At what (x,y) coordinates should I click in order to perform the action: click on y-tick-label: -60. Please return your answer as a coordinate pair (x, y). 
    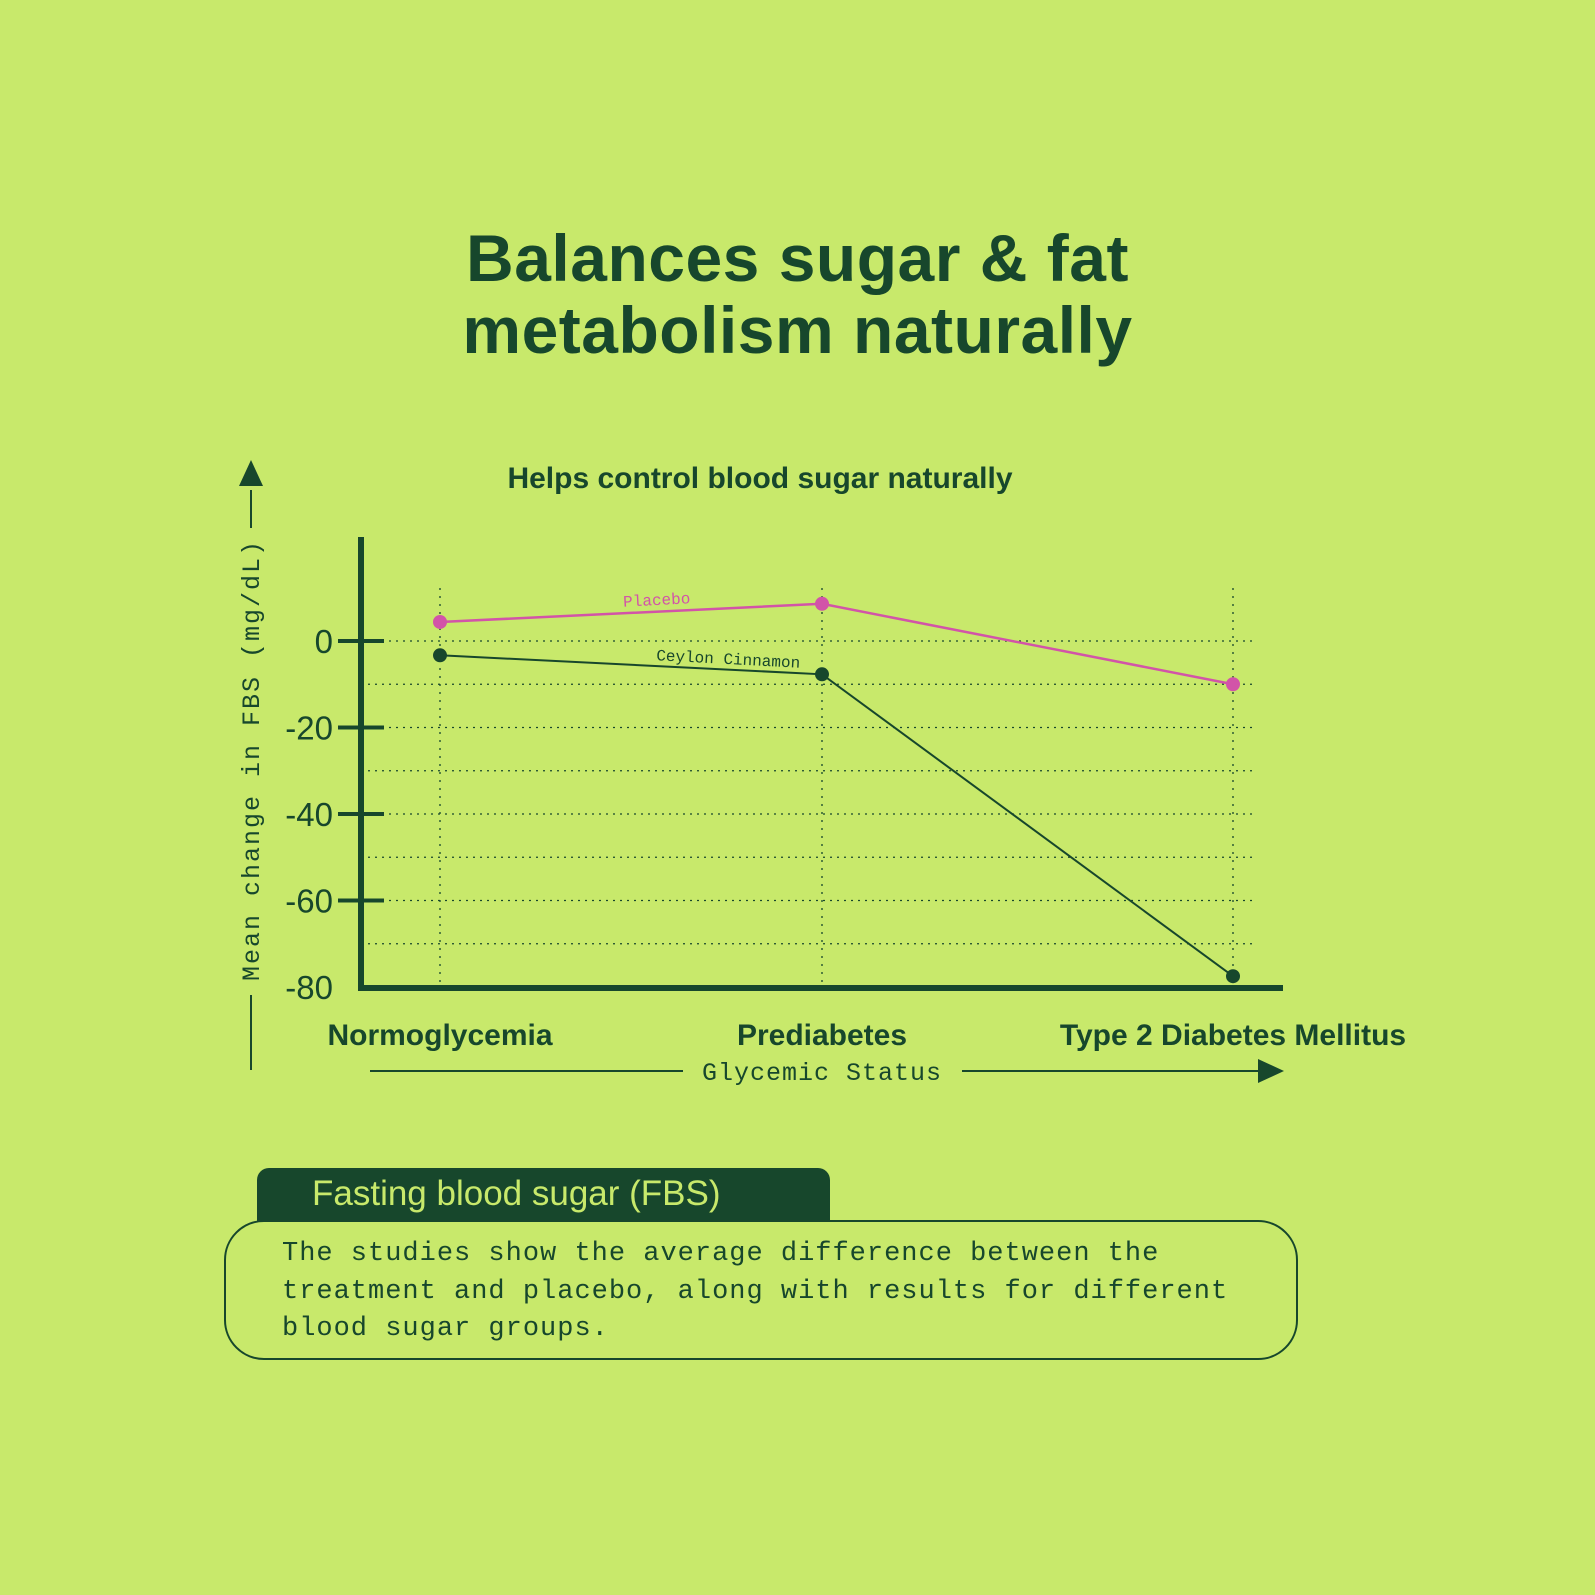
    Looking at the image, I should click on (309, 901).